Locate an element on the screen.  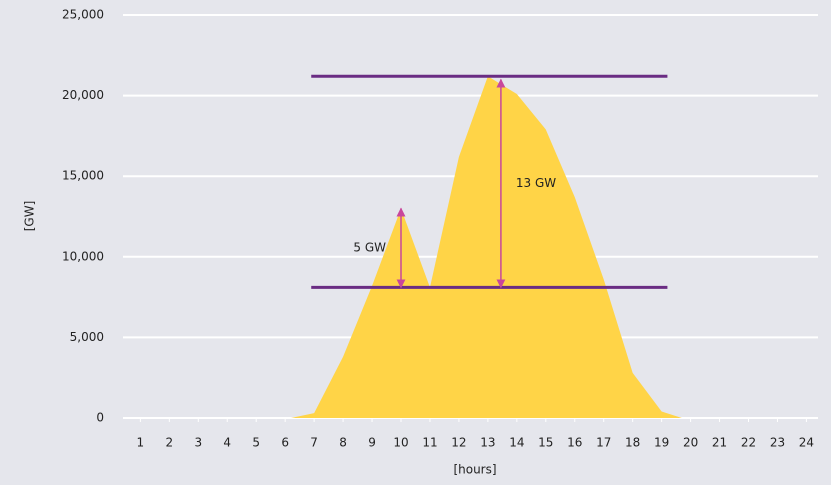
y-axis-label: [GW] is located at coordinates (30, 216).